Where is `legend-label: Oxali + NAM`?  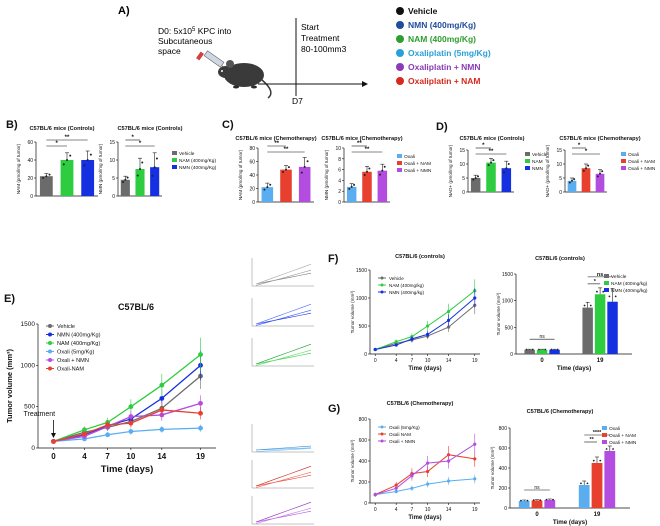 legend-label: Oxali + NAM is located at coordinates (417, 164).